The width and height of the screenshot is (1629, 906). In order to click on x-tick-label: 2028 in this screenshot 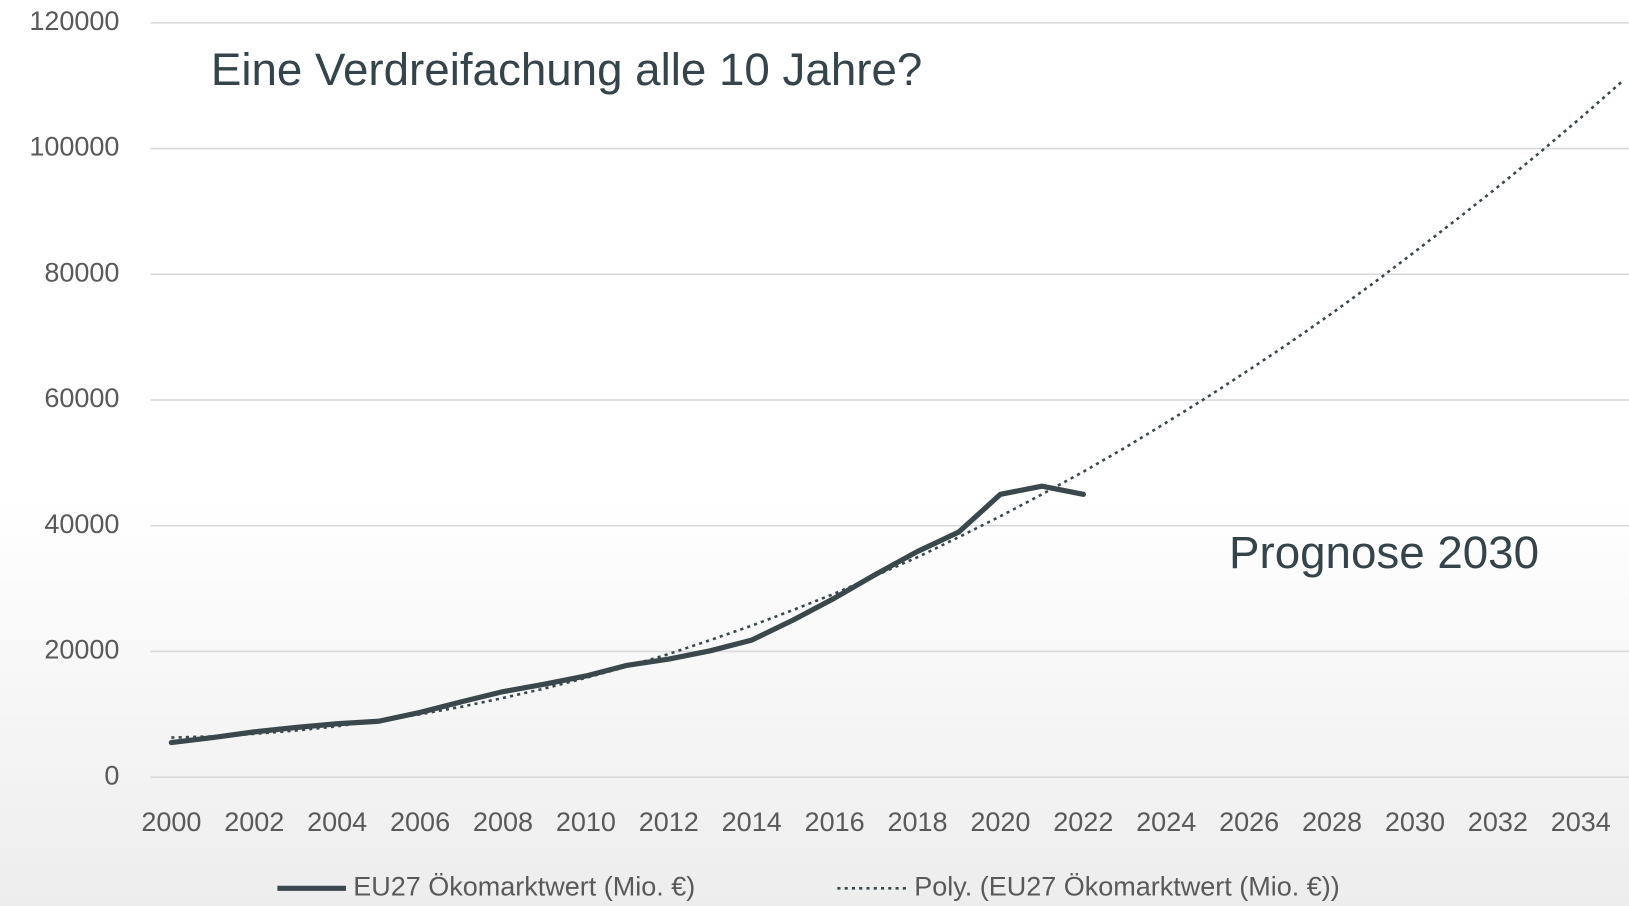, I will do `click(1332, 822)`.